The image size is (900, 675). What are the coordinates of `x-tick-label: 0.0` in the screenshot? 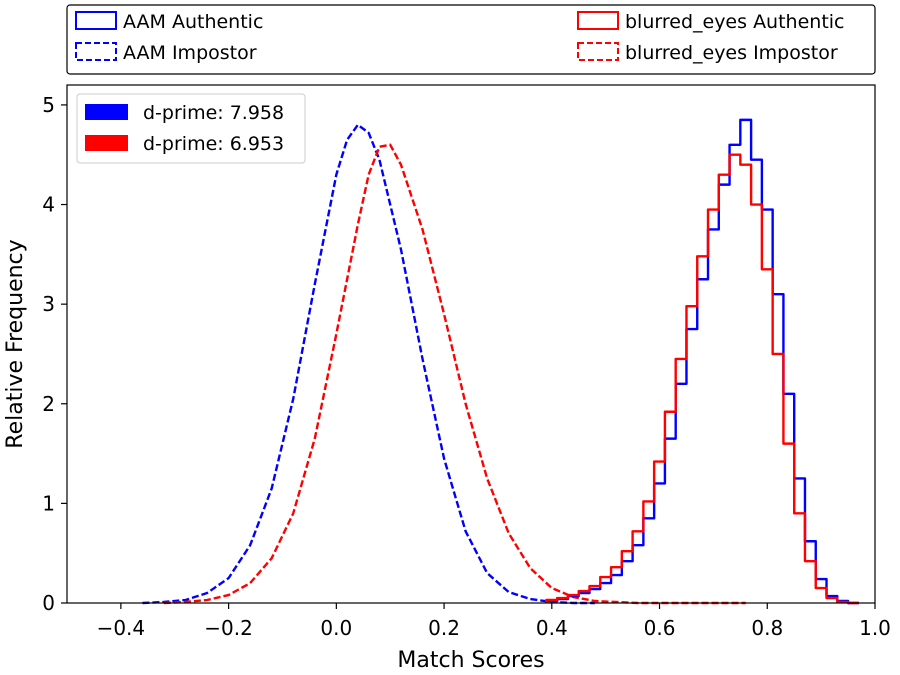 It's located at (336, 628).